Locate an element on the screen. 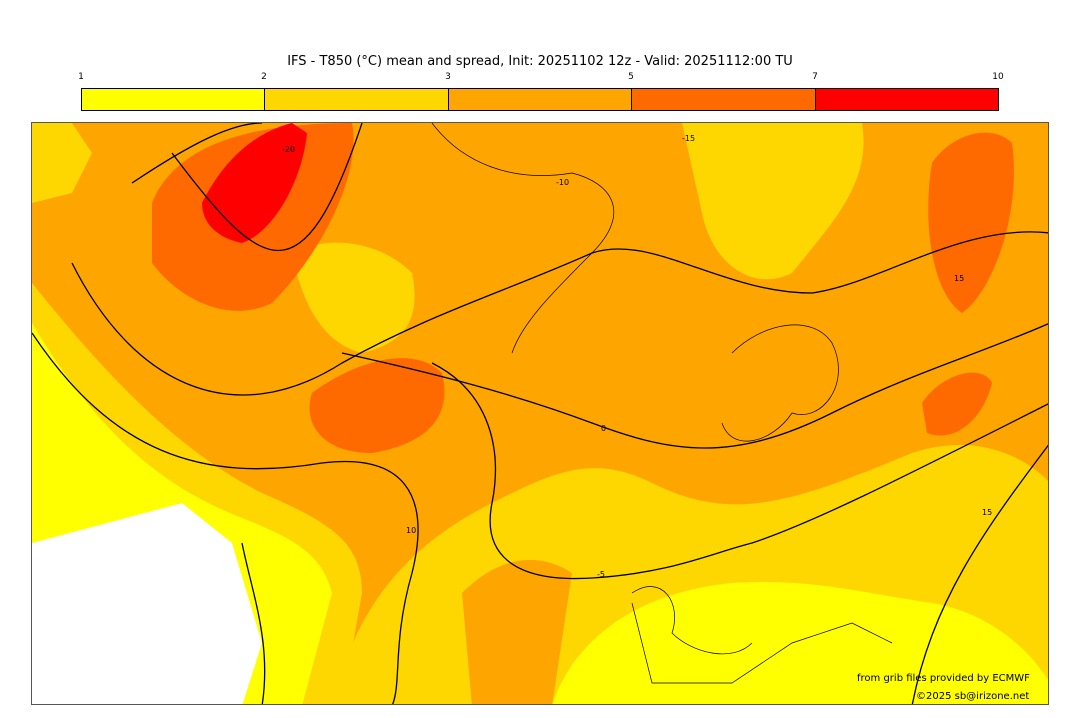 The height and width of the screenshot is (718, 1080). contour-label: 0 is located at coordinates (603, 428).